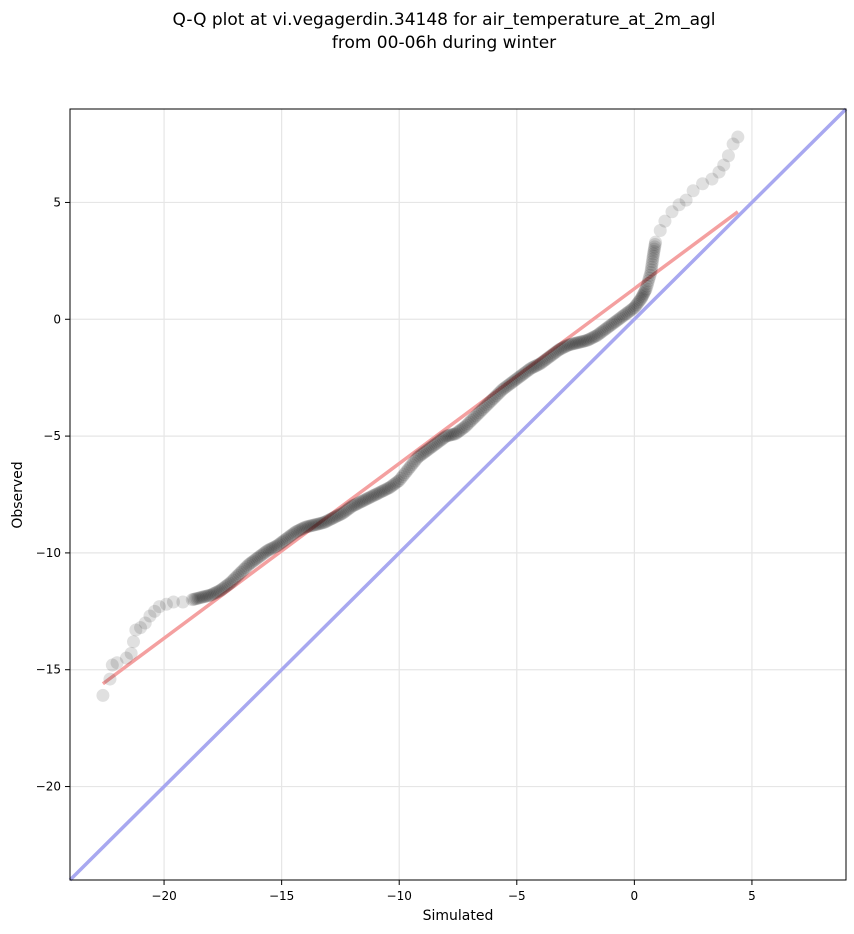  I want to click on x-axis-label: Simulated, so click(458, 916).